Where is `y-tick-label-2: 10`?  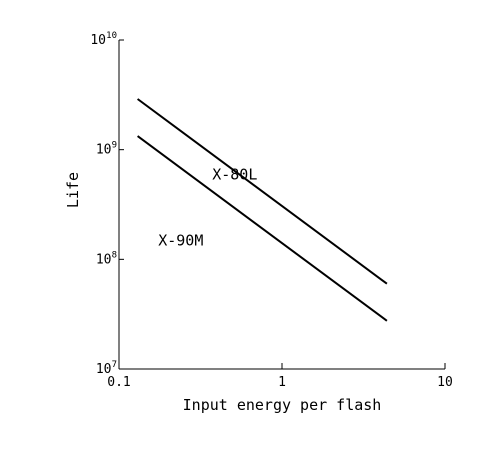
y-tick-label-2: 10 is located at coordinates (104, 150).